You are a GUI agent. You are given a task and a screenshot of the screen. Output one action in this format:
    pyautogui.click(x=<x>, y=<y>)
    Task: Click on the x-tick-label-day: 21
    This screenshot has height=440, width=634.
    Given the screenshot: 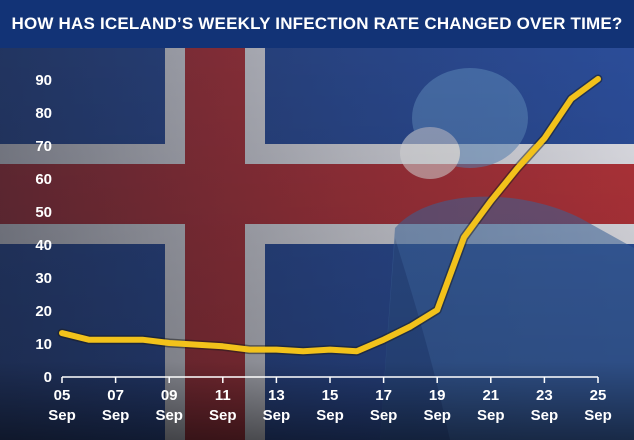 What is the action you would take?
    pyautogui.click(x=490, y=395)
    